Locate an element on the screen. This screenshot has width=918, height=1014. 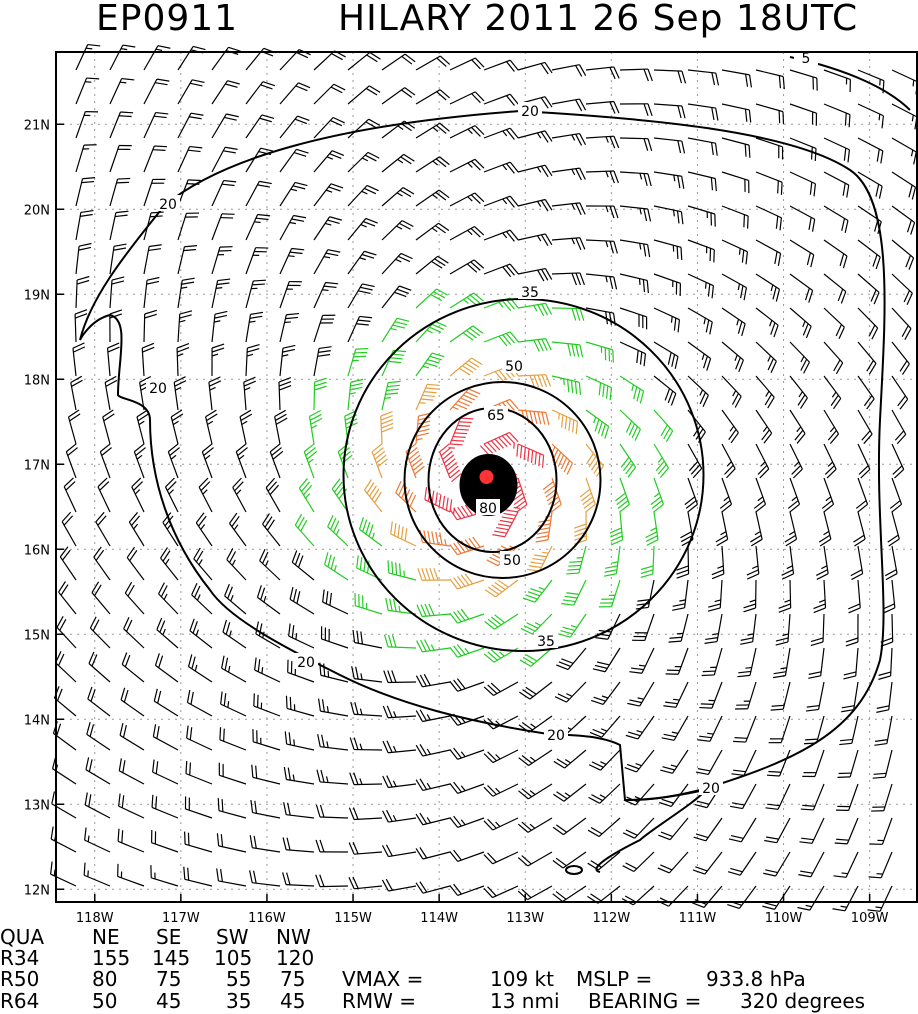
contour-label-bg is located at coordinates (514, 365).